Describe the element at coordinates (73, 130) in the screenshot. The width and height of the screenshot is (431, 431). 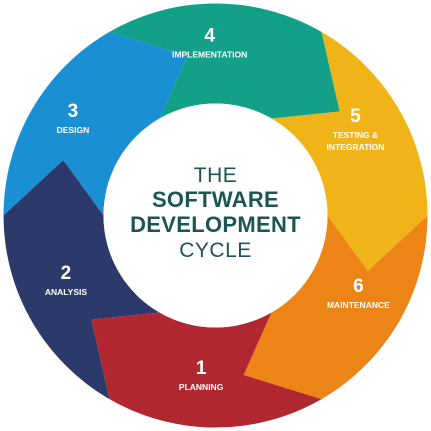
I see `segment-3-label: DESIGN` at that location.